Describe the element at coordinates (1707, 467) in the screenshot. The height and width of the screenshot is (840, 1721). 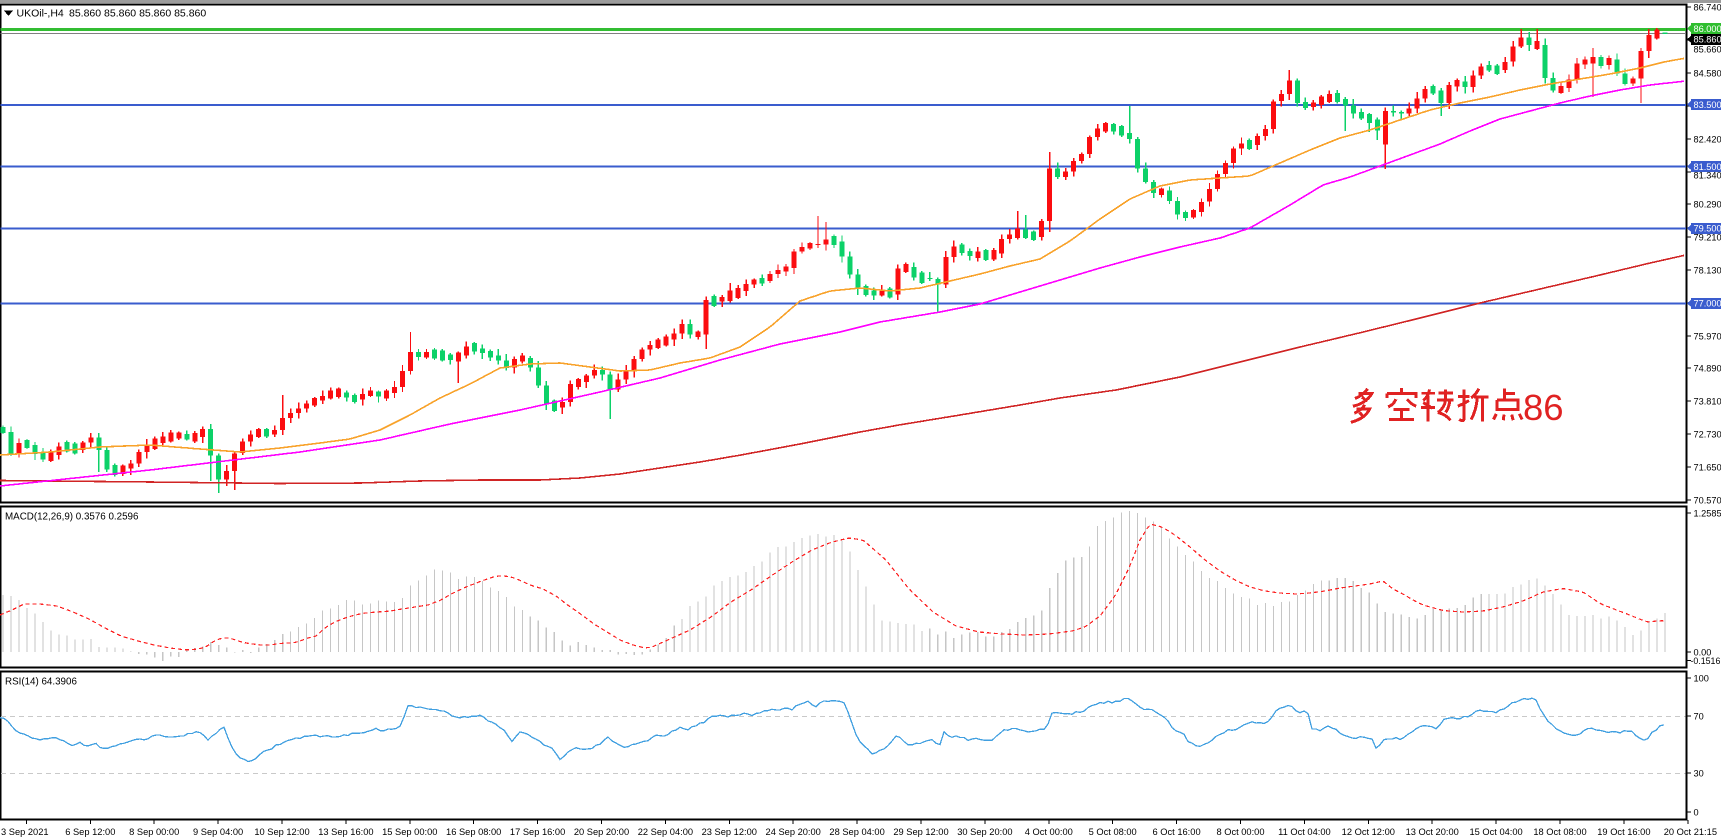
I see `svg-text: 71.650` at that location.